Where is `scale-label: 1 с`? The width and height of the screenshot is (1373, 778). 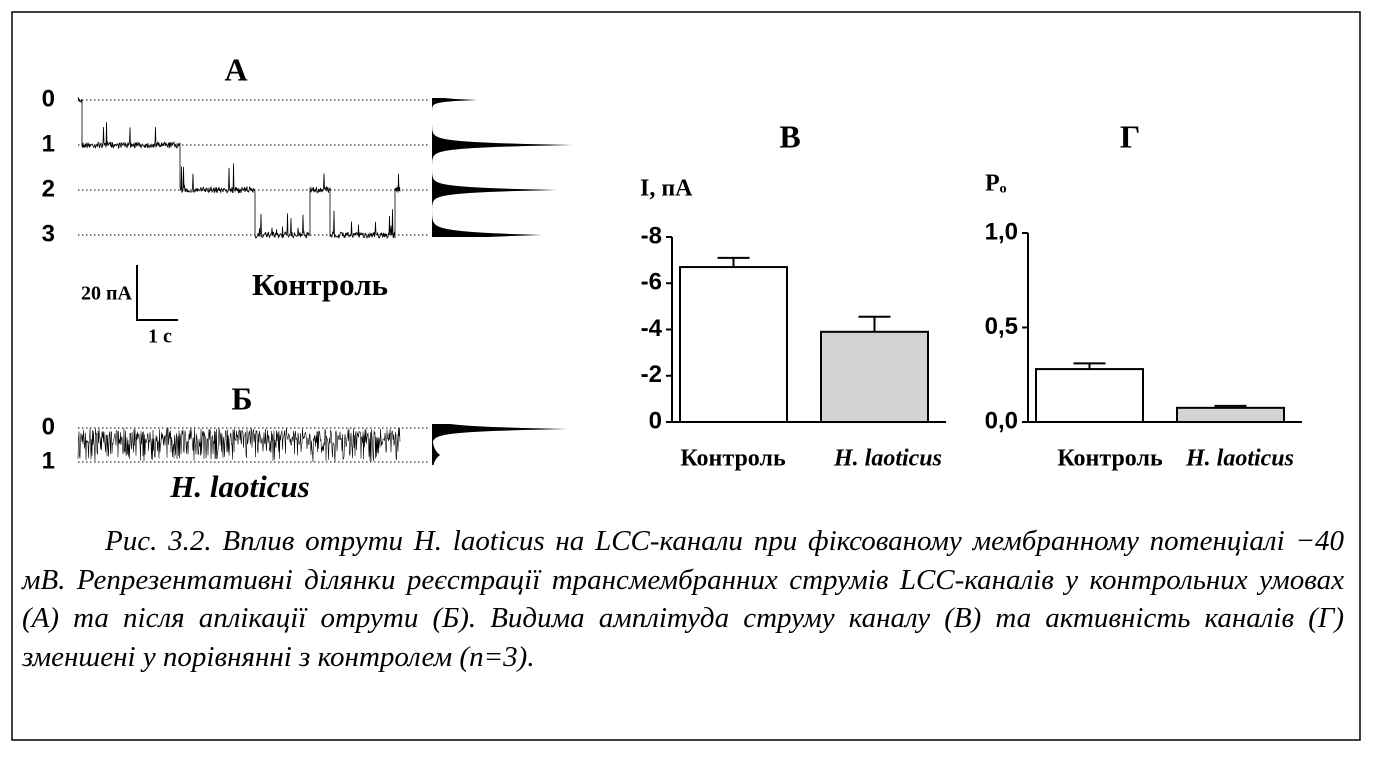
scale-label: 1 с is located at coordinates (160, 337).